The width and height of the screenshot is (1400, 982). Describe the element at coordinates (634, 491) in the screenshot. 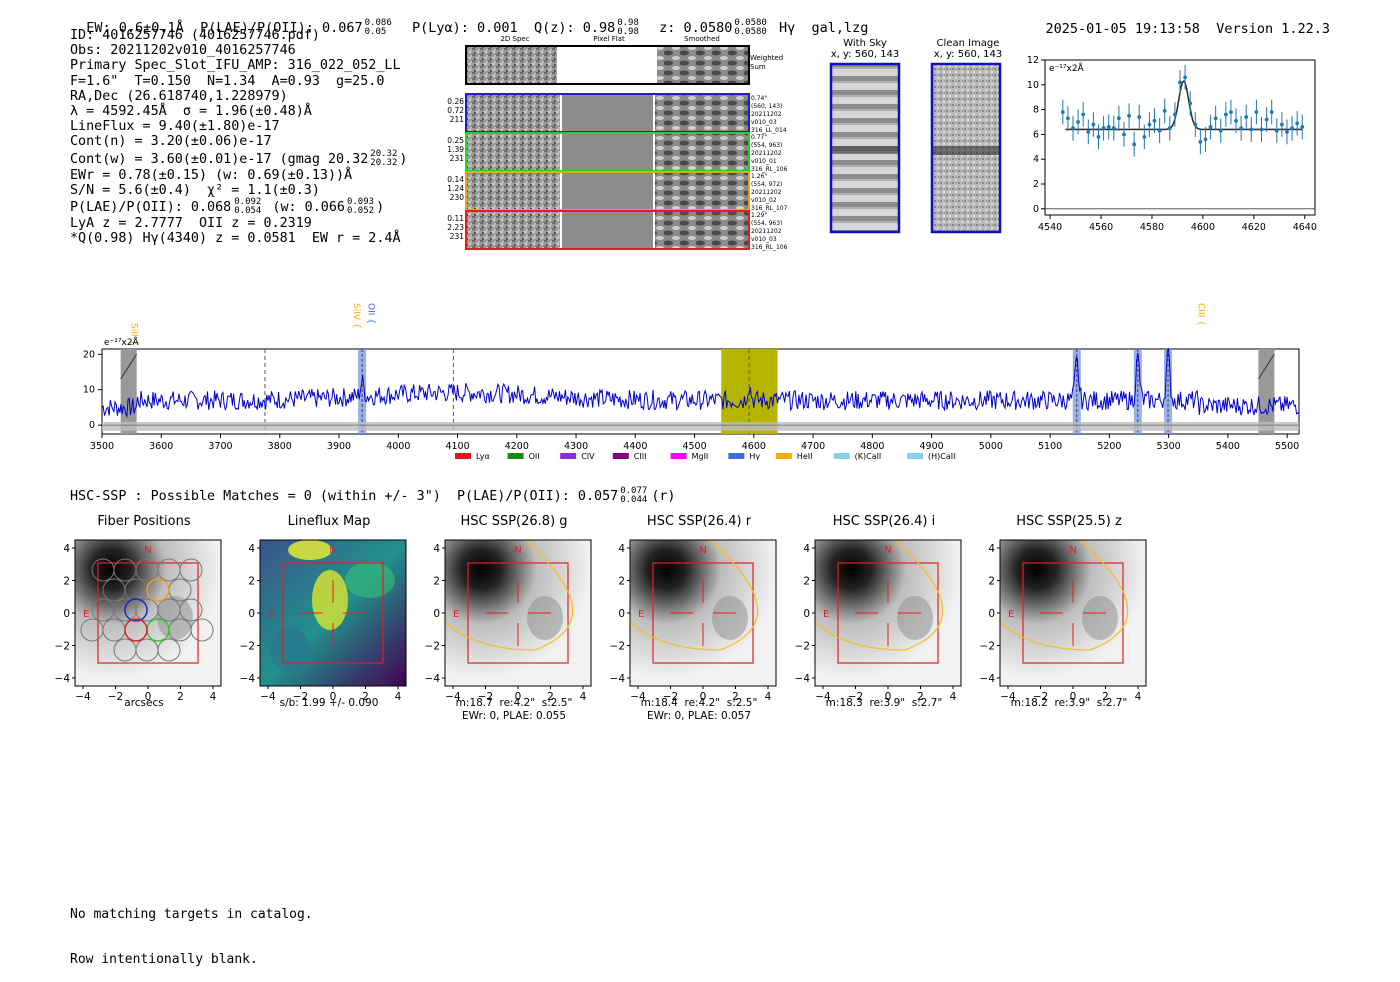

I see `hsc-plae-hi: 0.077` at that location.